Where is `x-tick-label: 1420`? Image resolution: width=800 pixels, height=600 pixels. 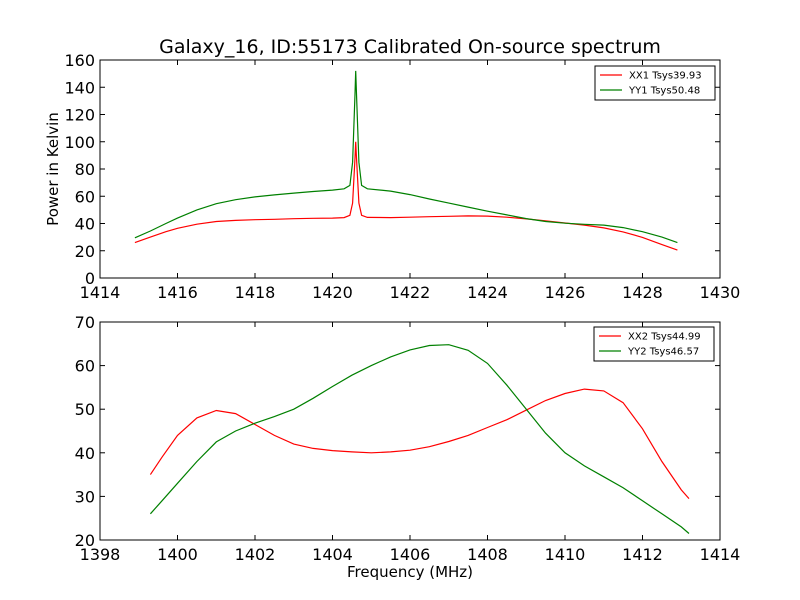
x-tick-label: 1420 is located at coordinates (332, 292).